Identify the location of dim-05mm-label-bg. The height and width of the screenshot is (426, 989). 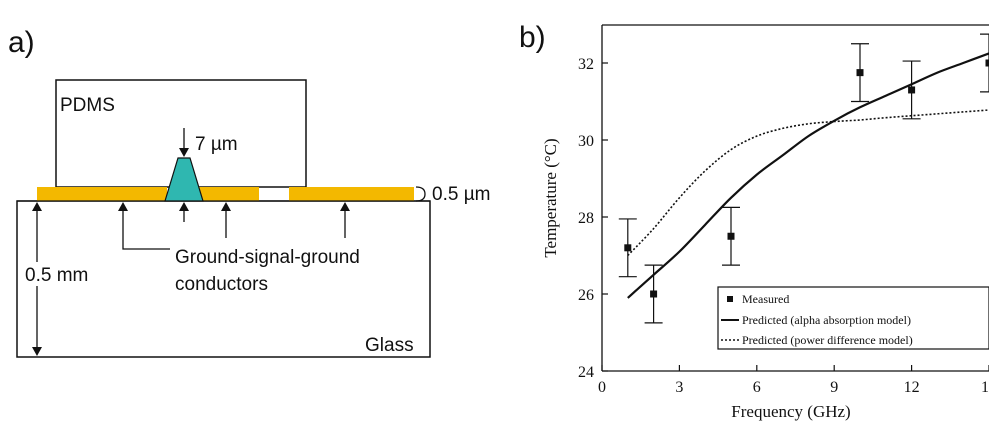
(61, 274).